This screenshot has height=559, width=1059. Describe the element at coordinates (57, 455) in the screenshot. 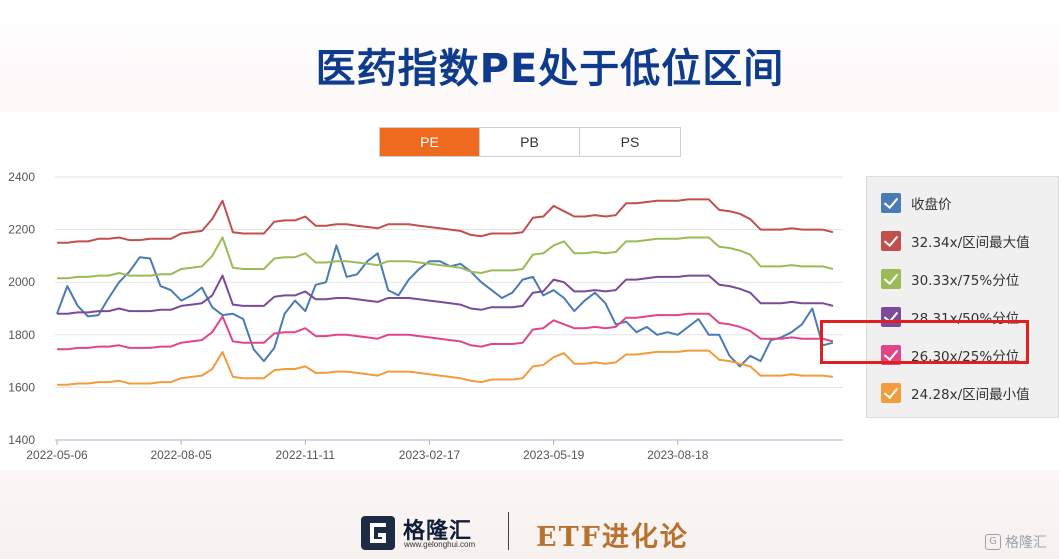

I see `x-tick-label: 2022-05-06` at that location.